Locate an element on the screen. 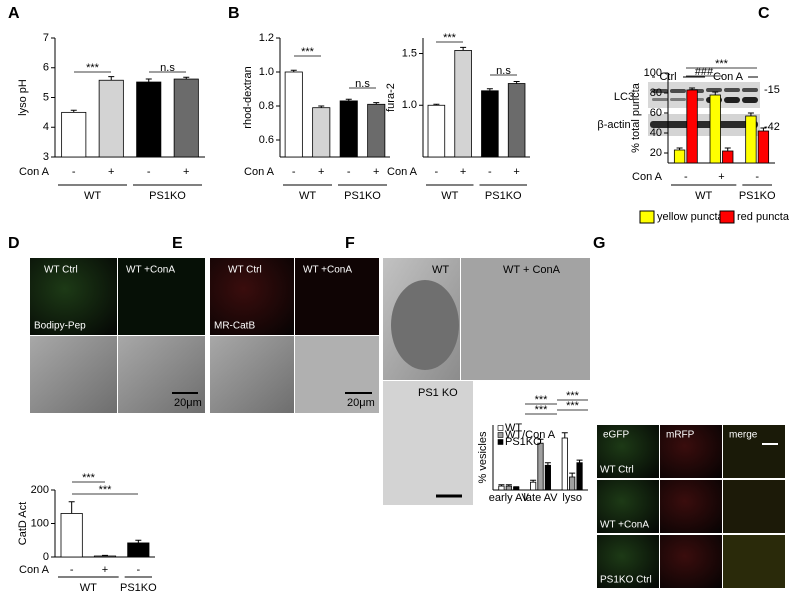 The image size is (800, 596). blot-bands is located at coordinates (704, 108).